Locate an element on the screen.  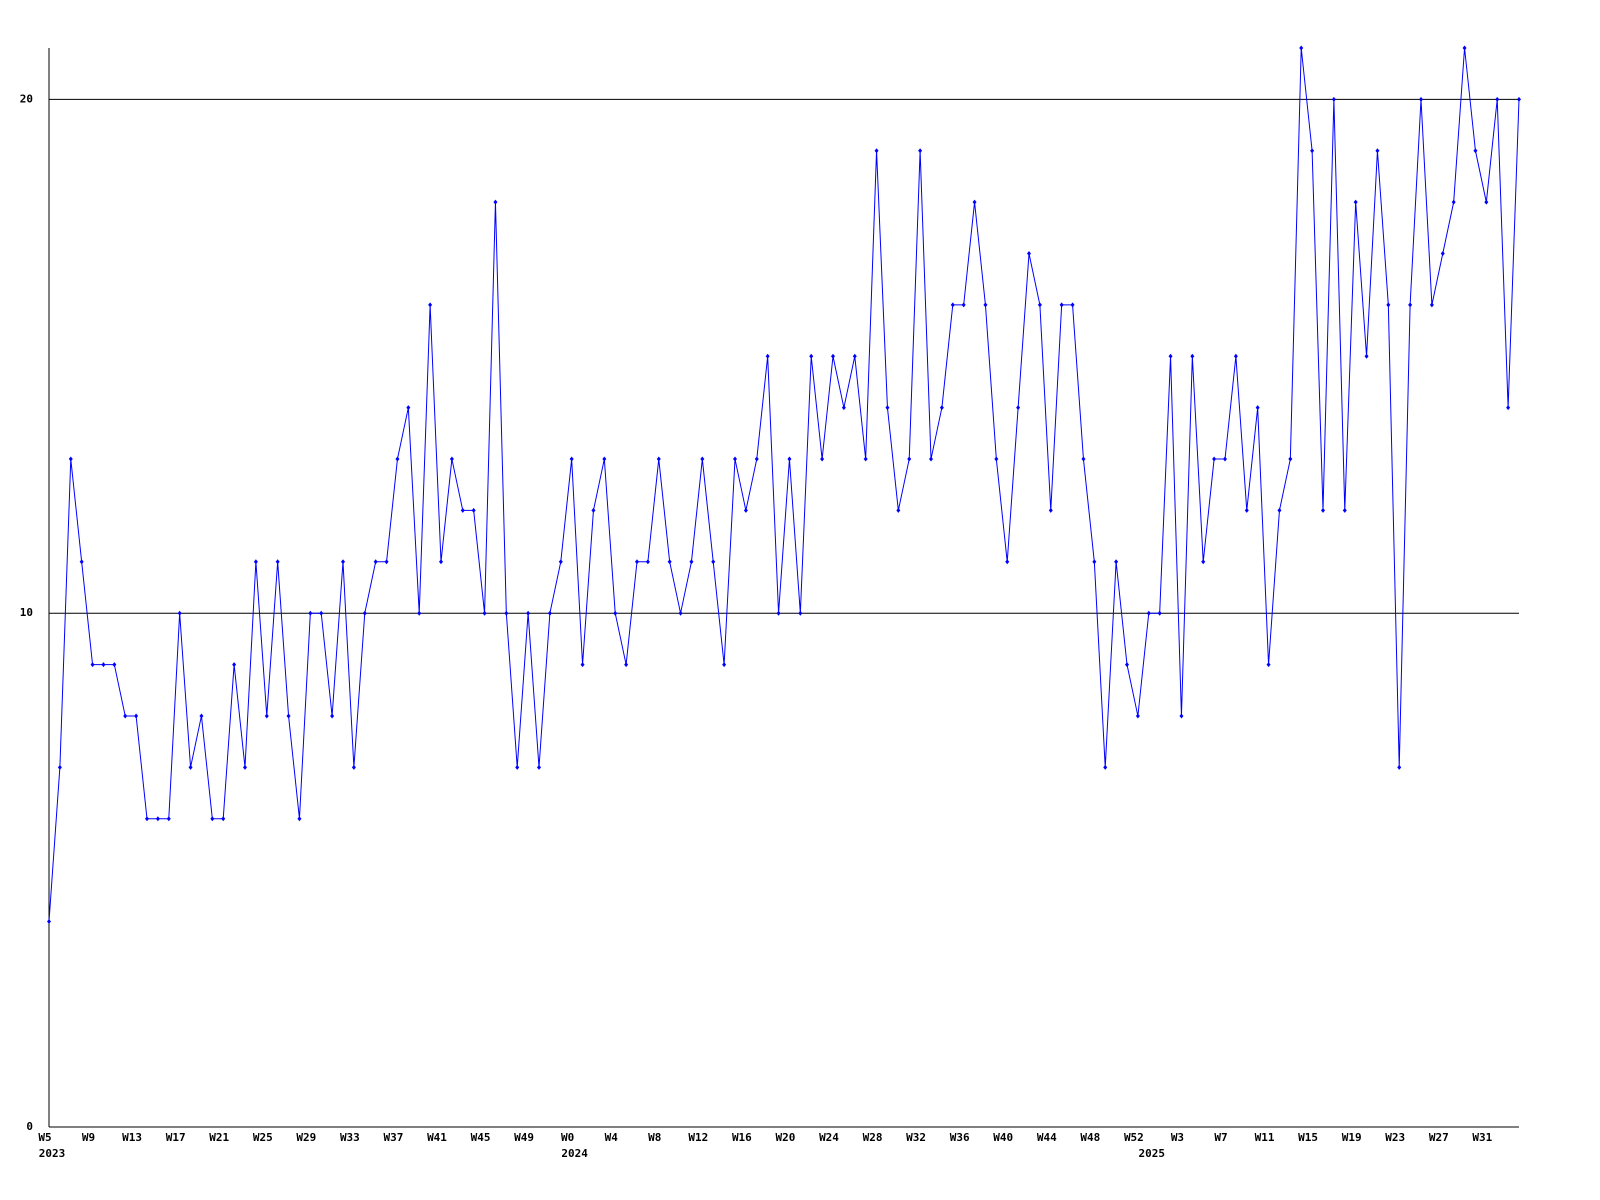
x-tick-label: W4 is located at coordinates (612, 1137).